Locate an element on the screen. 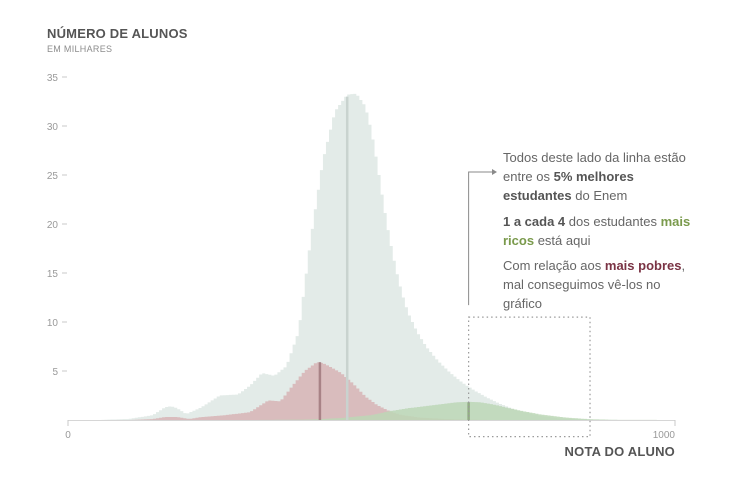  y-axis-title: NÚMERO DE ALUNOS is located at coordinates (117, 33).